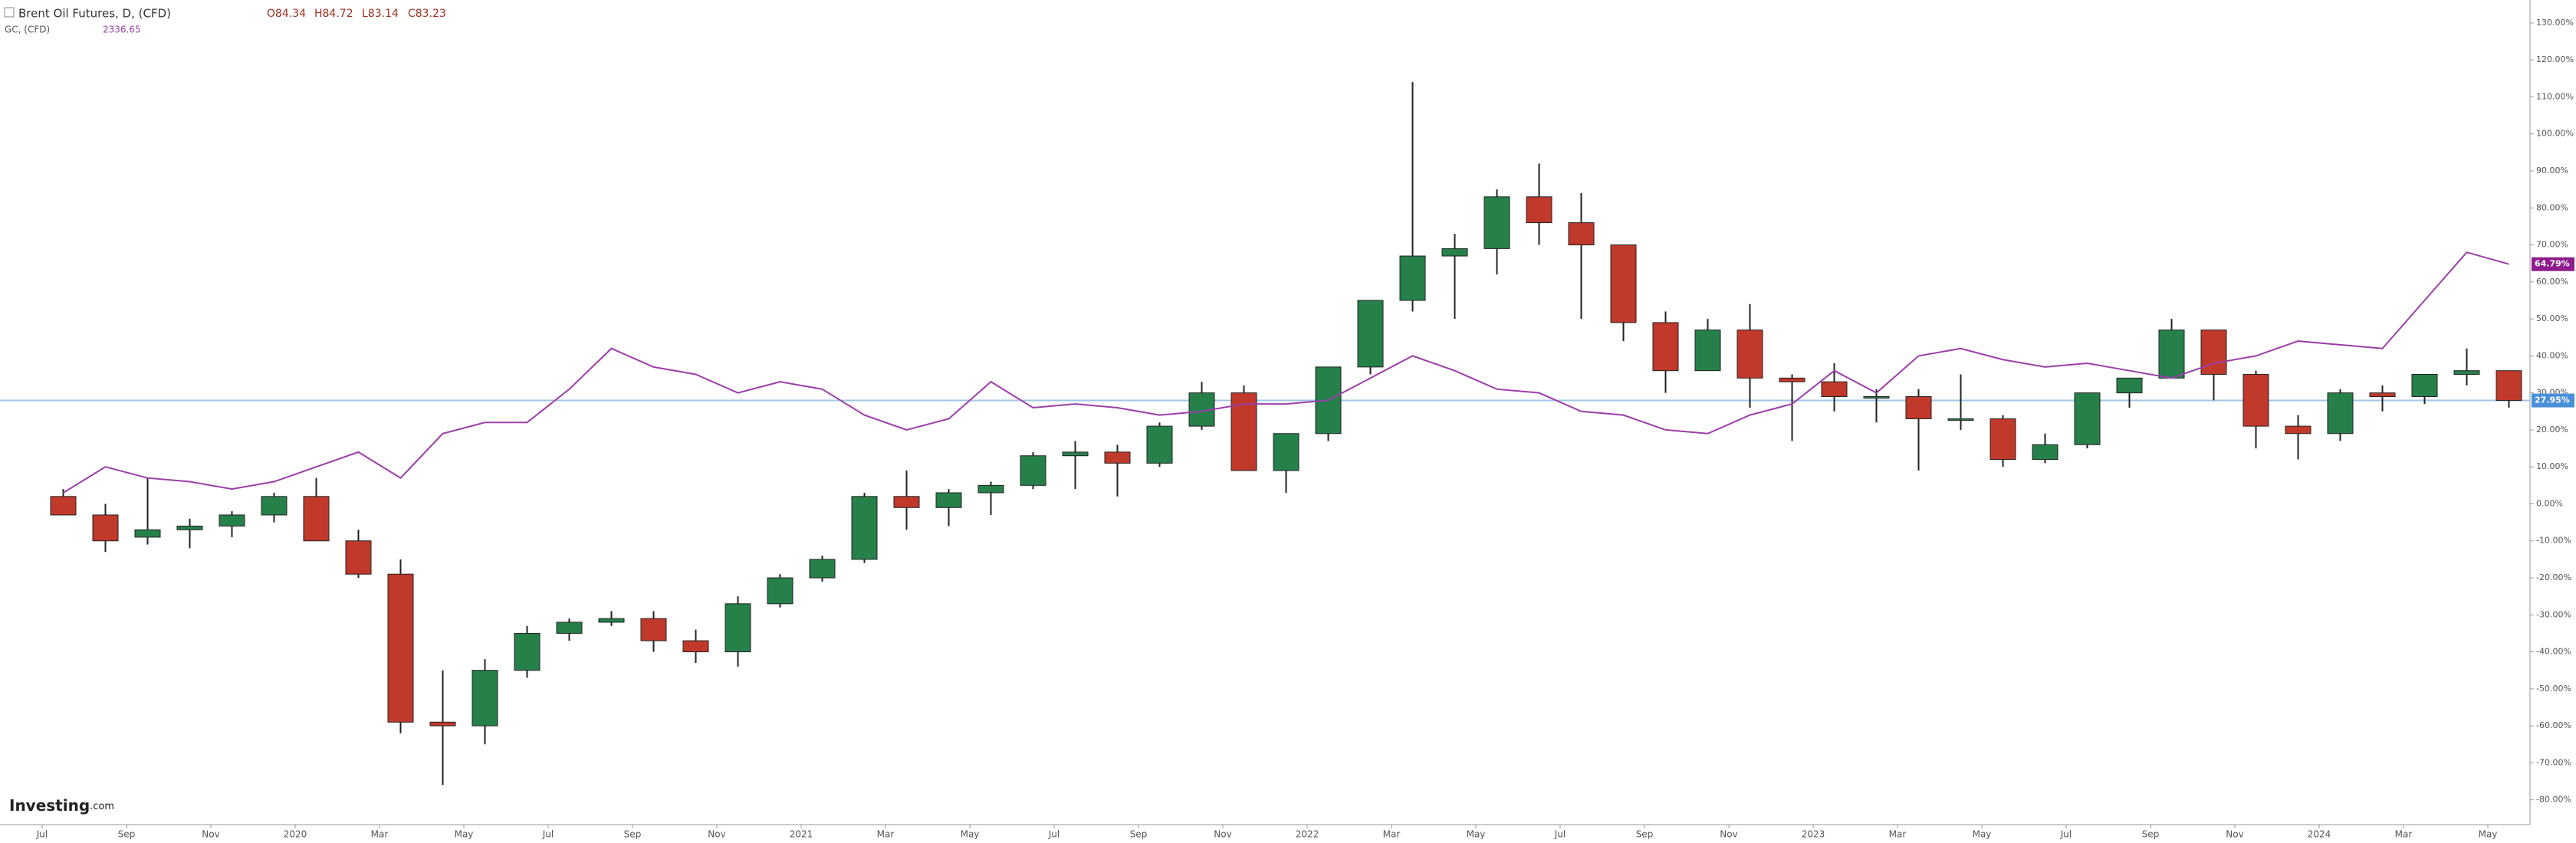 The height and width of the screenshot is (843, 2576). What do you see at coordinates (1813, 834) in the screenshot?
I see `x-tick-label: 2023` at bounding box center [1813, 834].